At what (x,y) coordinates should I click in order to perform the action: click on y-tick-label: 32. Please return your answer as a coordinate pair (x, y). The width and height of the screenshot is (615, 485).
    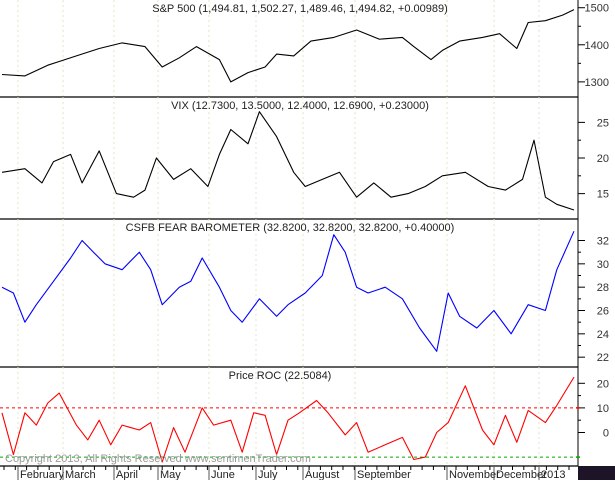
    Looking at the image, I should click on (603, 242).